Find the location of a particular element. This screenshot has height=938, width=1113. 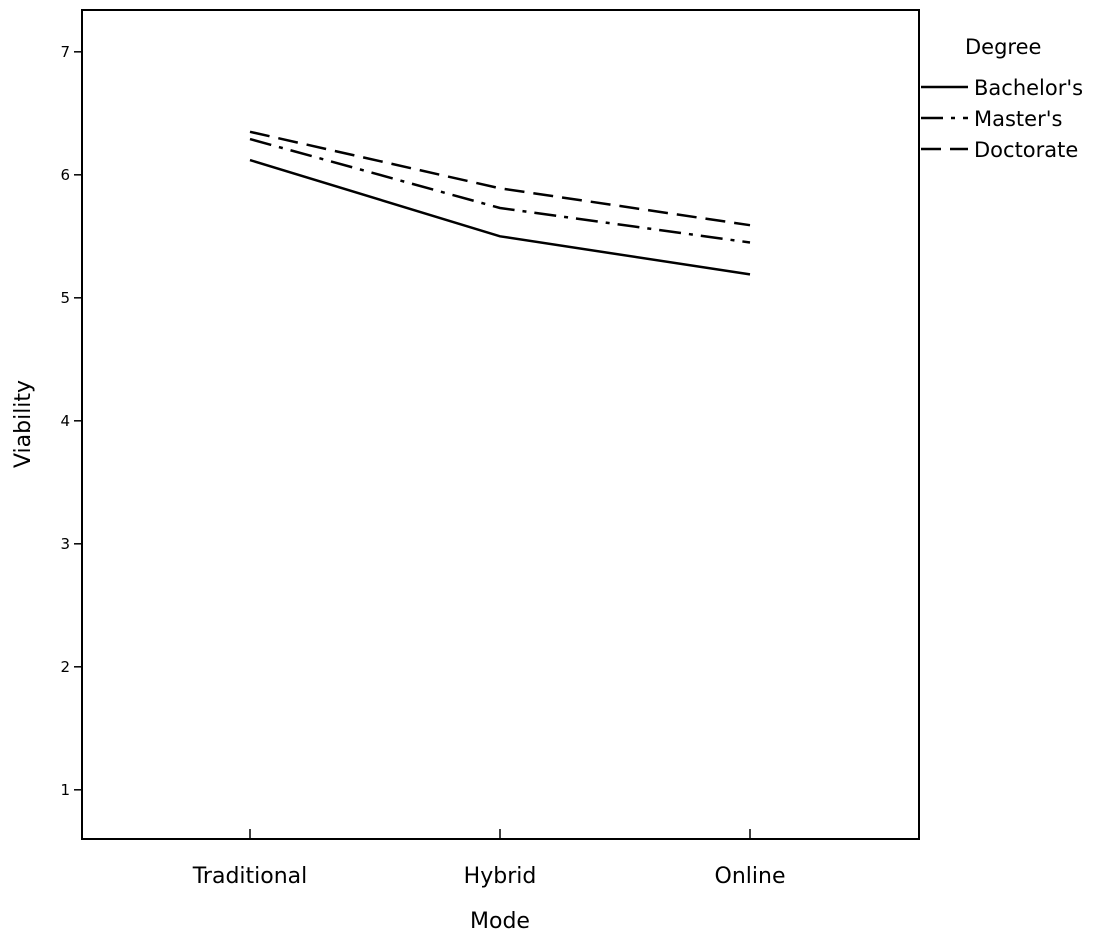

y-tick-label: 5 is located at coordinates (65, 298).